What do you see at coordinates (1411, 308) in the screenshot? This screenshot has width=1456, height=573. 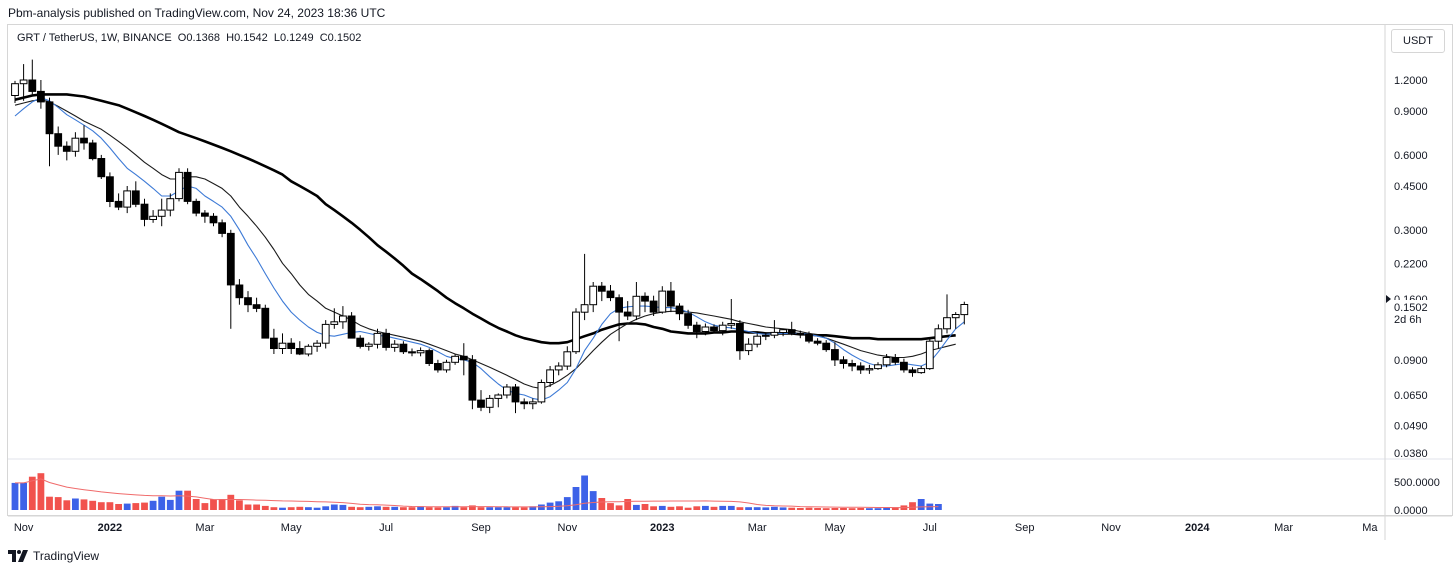 I see `last-price-label: 0.1502` at bounding box center [1411, 308].